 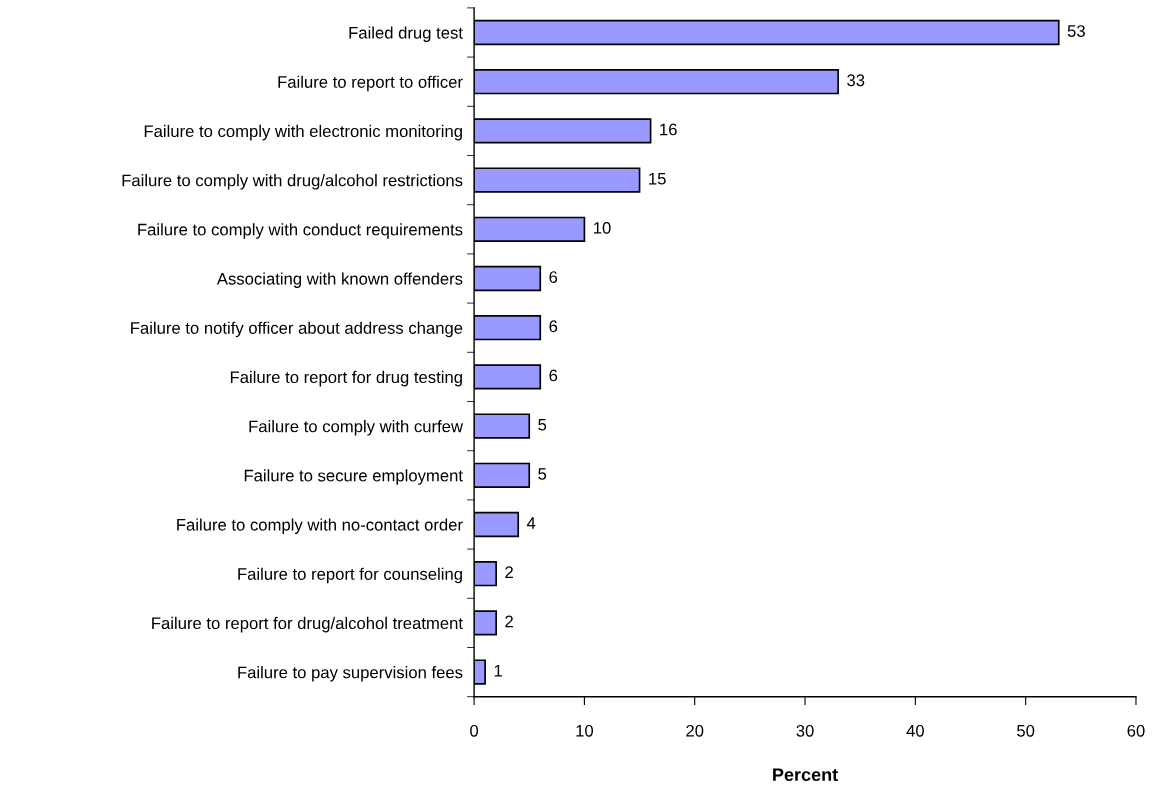 What do you see at coordinates (353, 477) in the screenshot?
I see `y-tick-label: Failure to secure employment` at bounding box center [353, 477].